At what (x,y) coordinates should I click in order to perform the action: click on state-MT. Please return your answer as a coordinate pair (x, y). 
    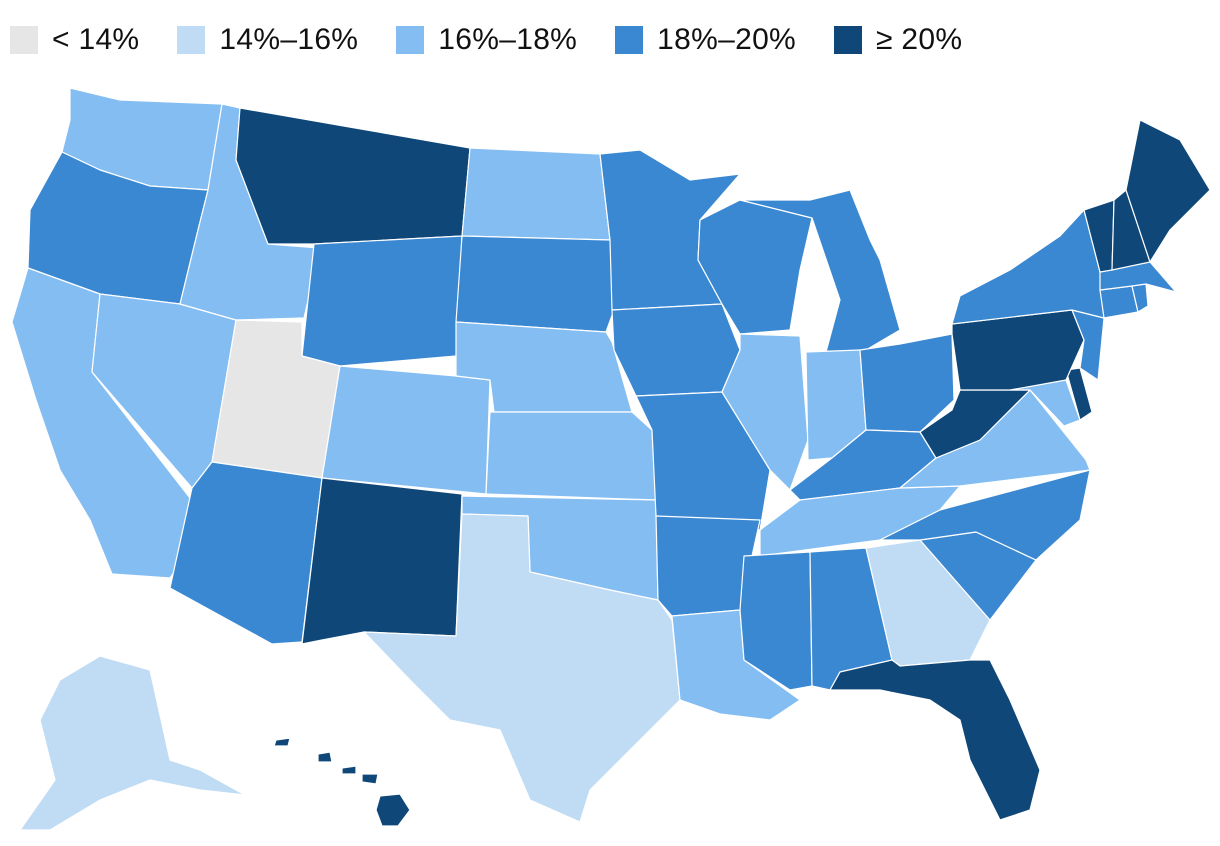
    Looking at the image, I should click on (353, 176).